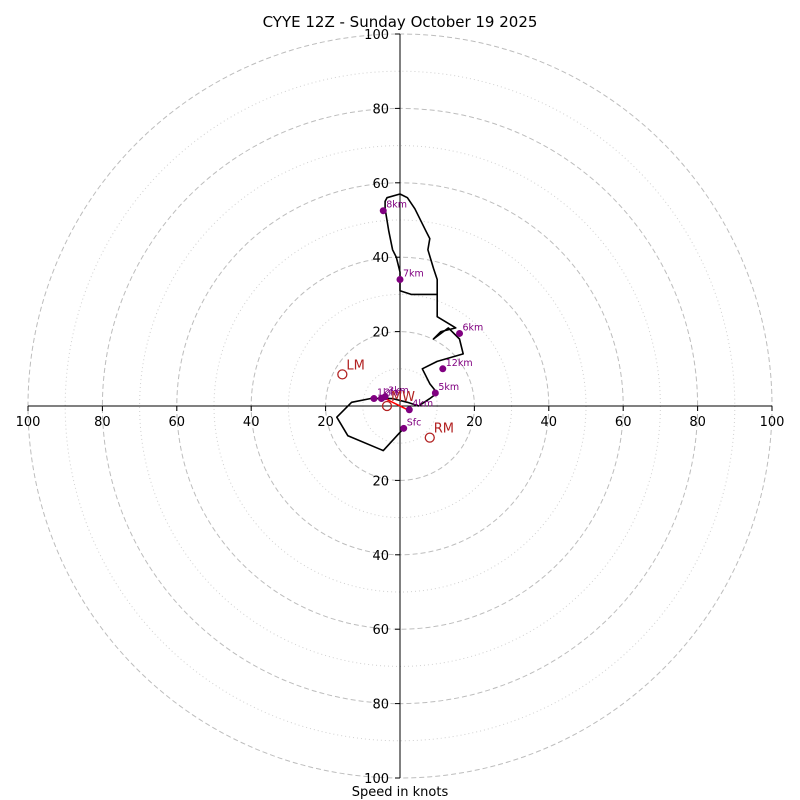 Image resolution: width=800 pixels, height=800 pixels. I want to click on height-marker-label: 7km, so click(413, 274).